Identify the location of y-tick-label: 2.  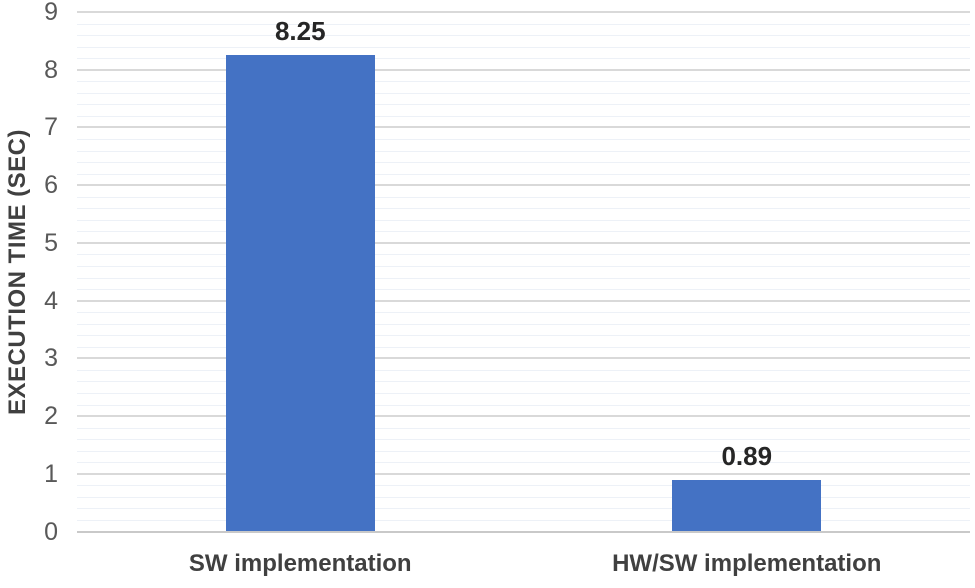
(51, 416).